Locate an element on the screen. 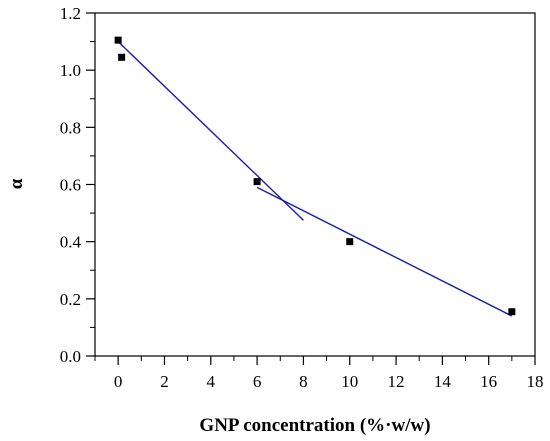 Image resolution: width=550 pixels, height=441 pixels. y-tick-label: 0.8 is located at coordinates (70, 127).